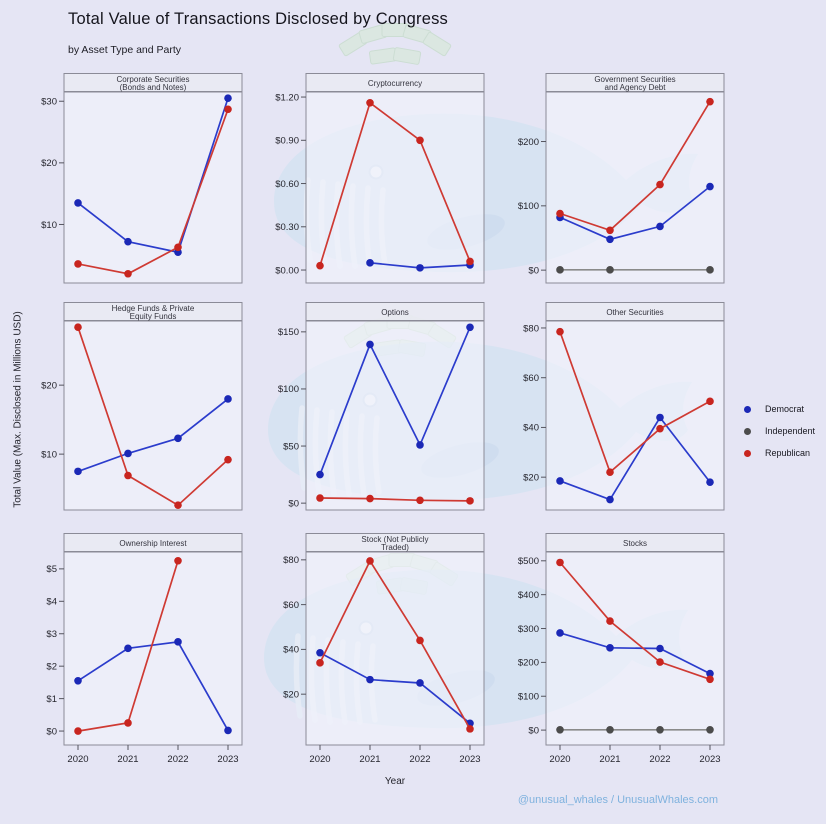 The height and width of the screenshot is (824, 826). I want to click on y-tick-label: $40, so click(531, 428).